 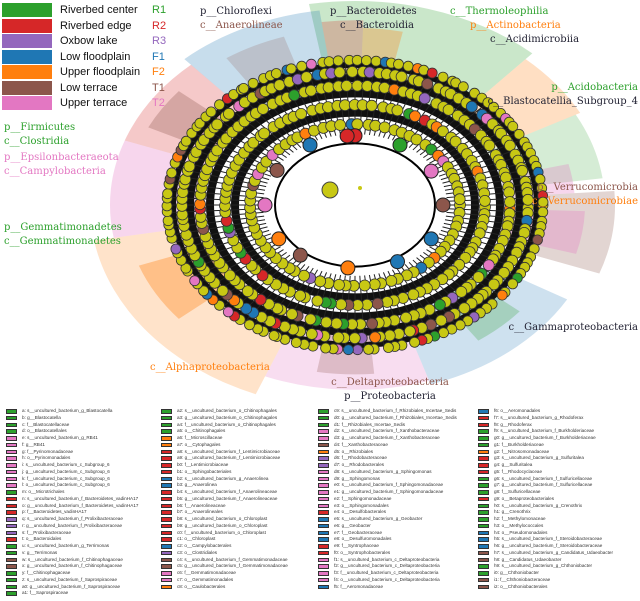 I want to click on legend-item-r1: Riverbed center R1, so click(x=84, y=10).